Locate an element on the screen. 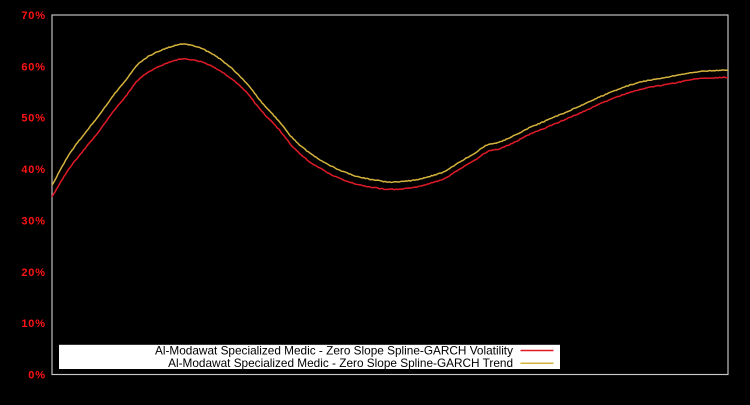  svg-text: 10% is located at coordinates (33, 324).